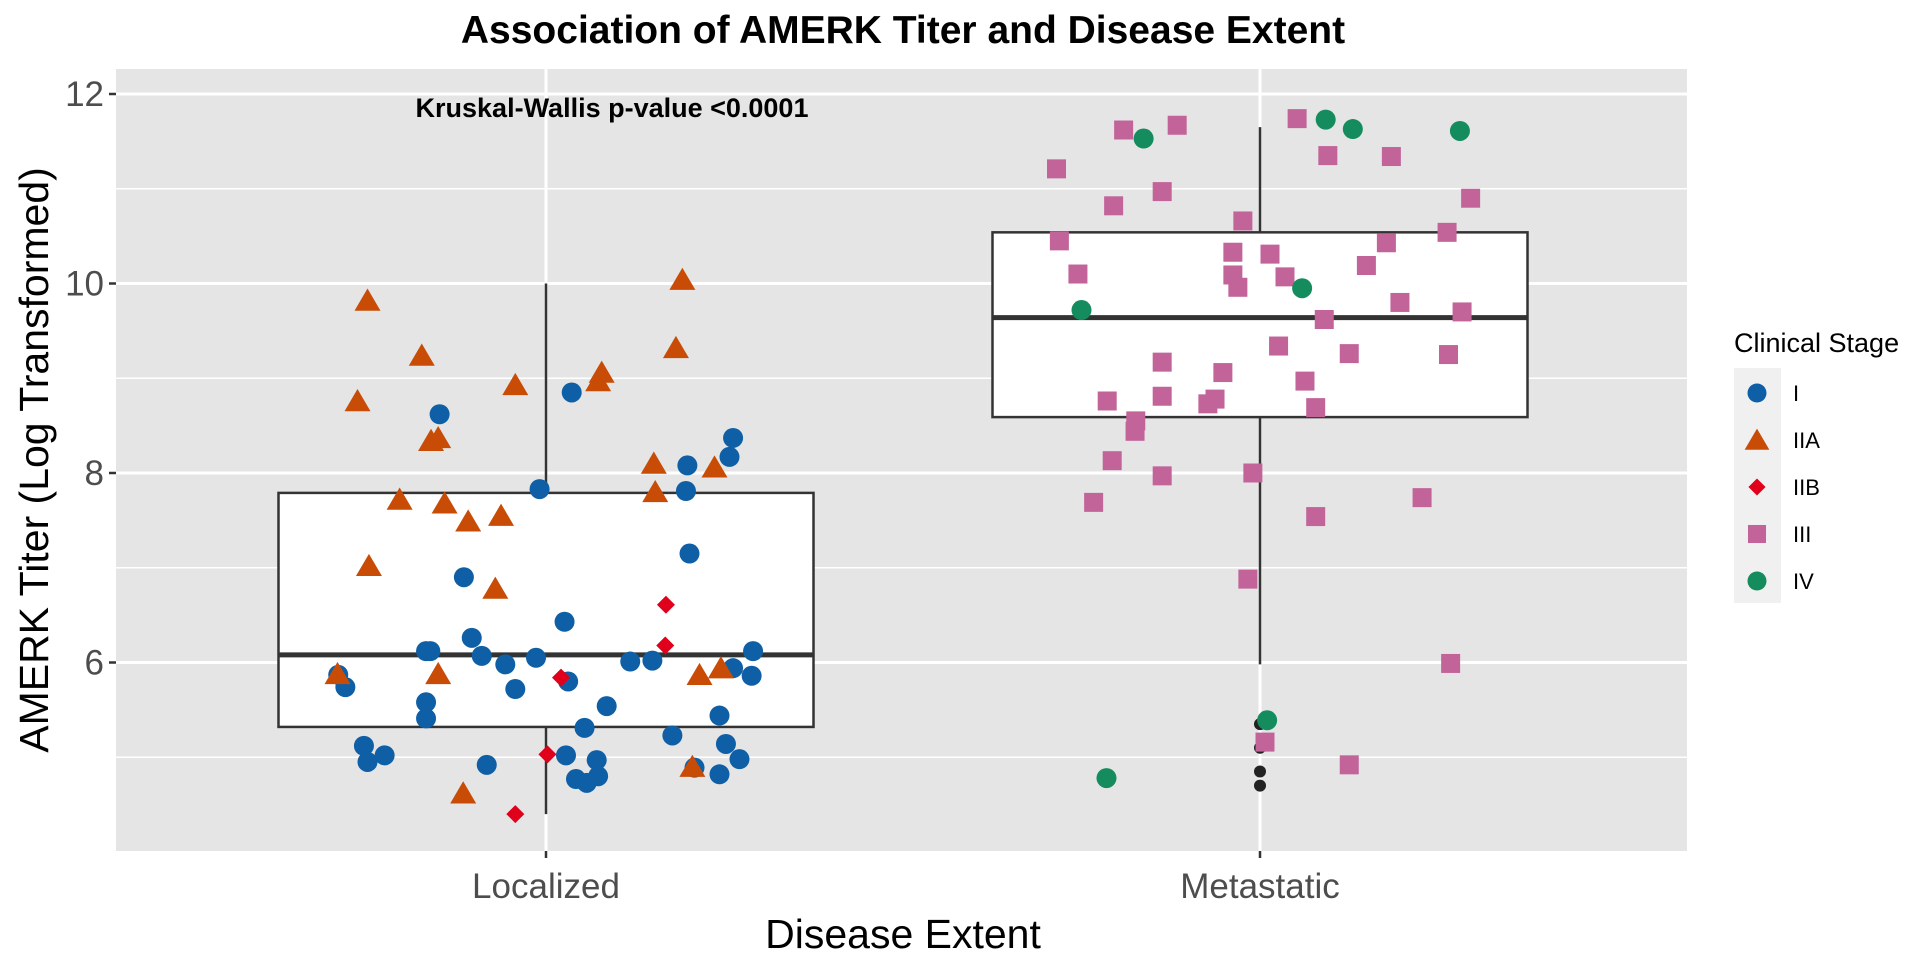 Image resolution: width=1920 pixels, height=960 pixels. Describe the element at coordinates (1803, 581) in the screenshot. I see `legend-label: IV` at that location.